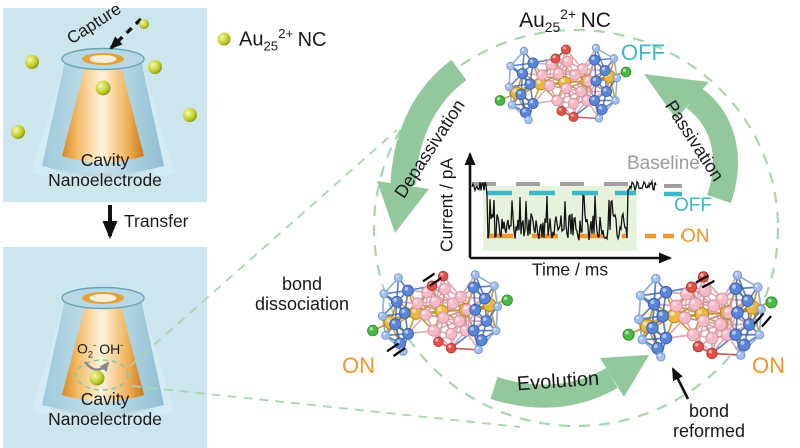 The image size is (800, 448). What do you see at coordinates (680, 383) in the screenshot?
I see `bond-reformed-arrow` at bounding box center [680, 383].